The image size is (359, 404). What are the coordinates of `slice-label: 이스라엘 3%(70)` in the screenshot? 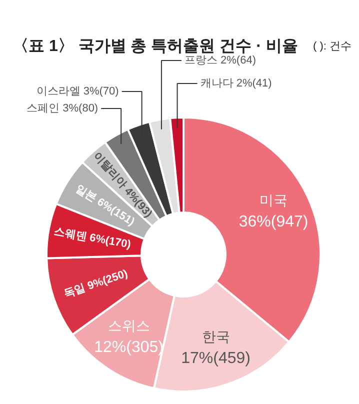 It's located at (77, 92).